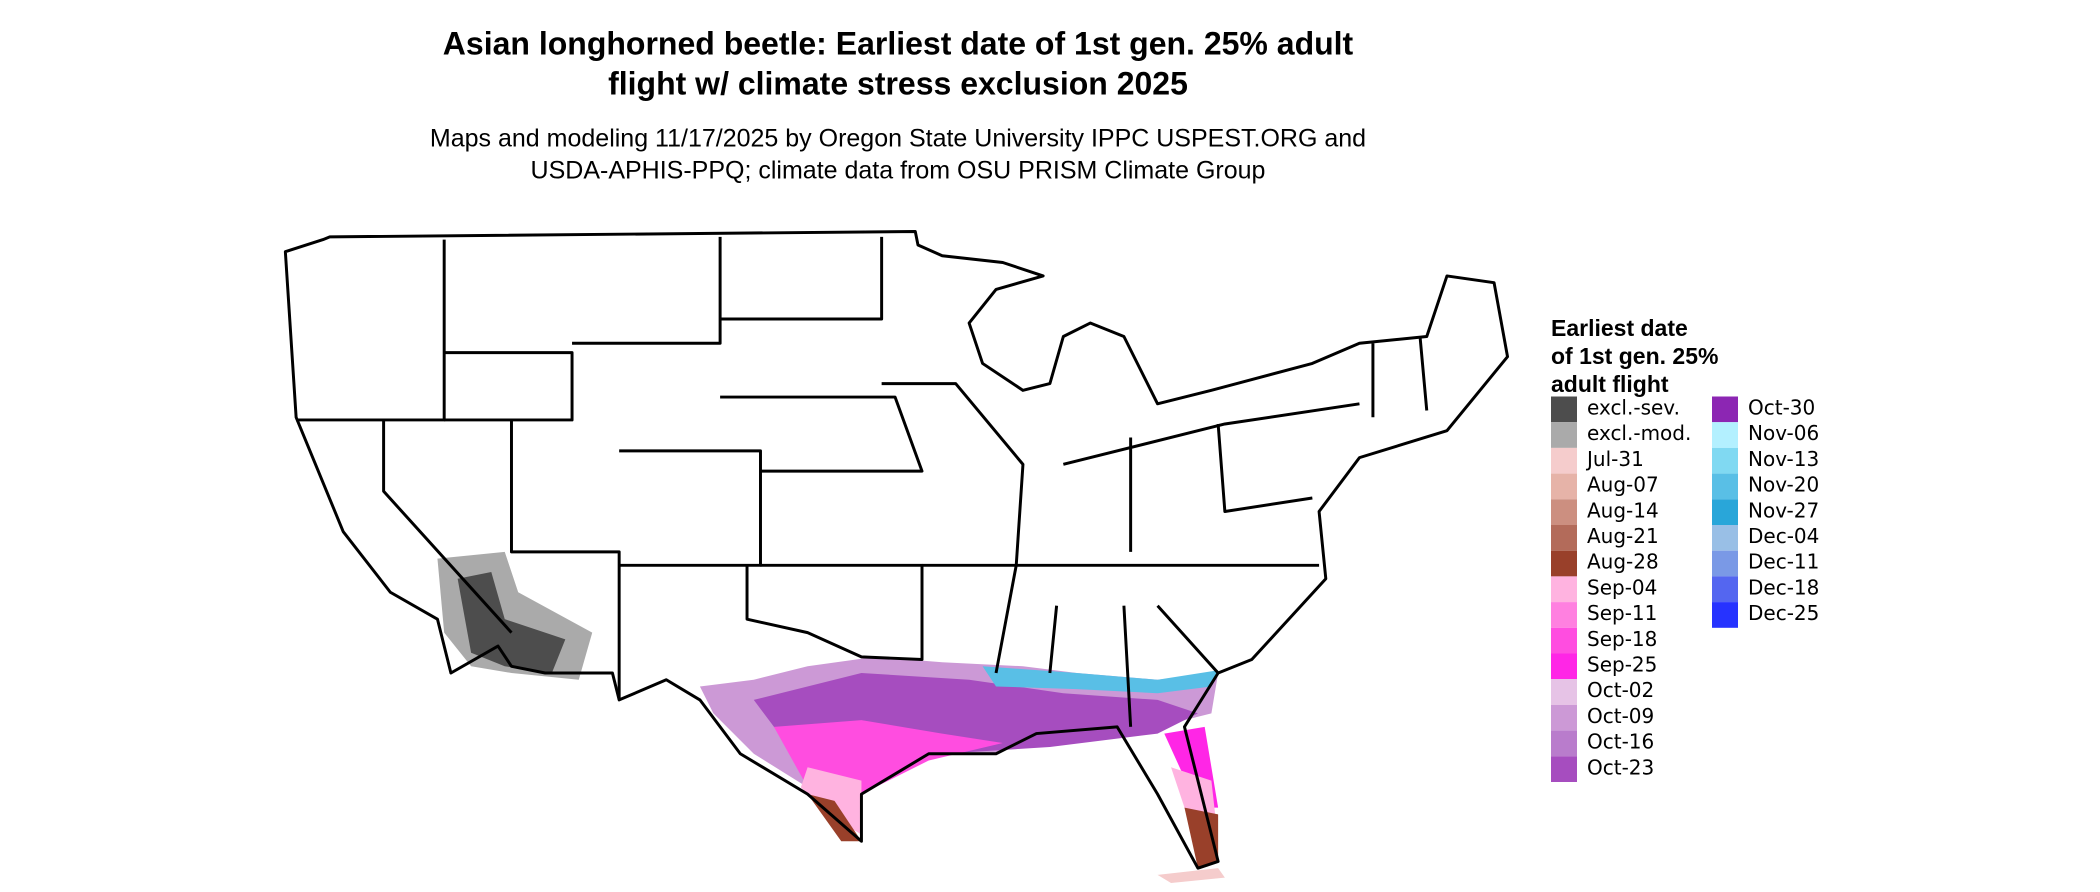  Describe the element at coordinates (1623, 536) in the screenshot. I see `legend-label: Aug-21` at that location.